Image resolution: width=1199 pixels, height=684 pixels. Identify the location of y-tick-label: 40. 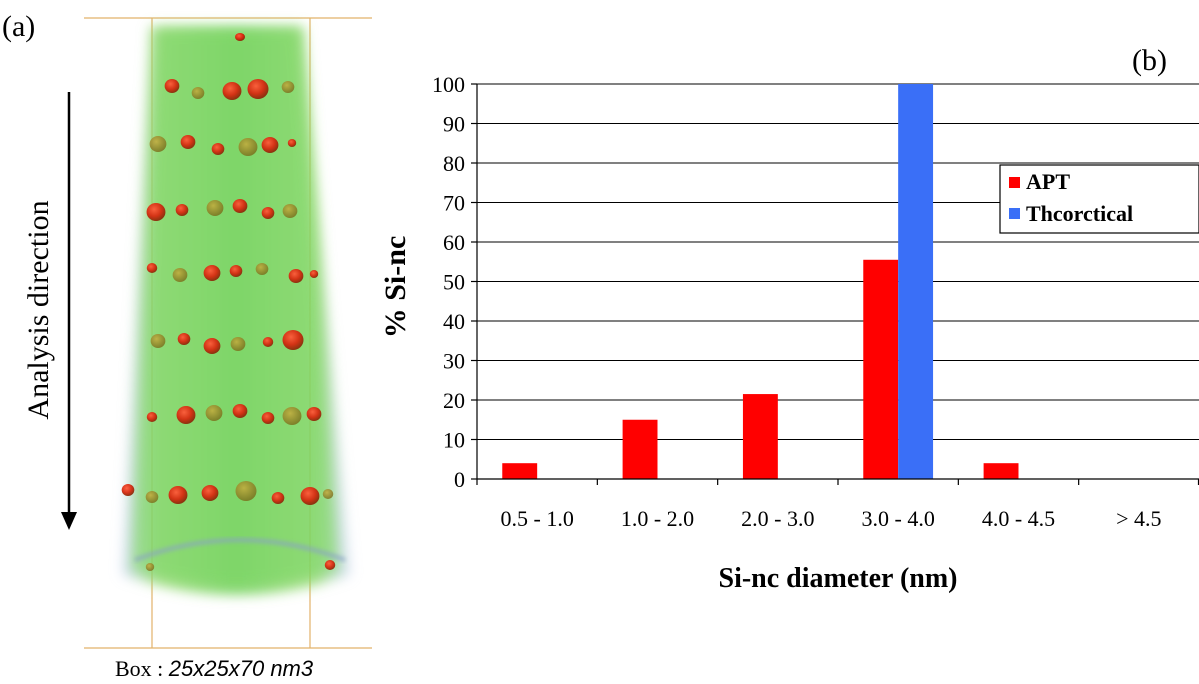
(454, 321).